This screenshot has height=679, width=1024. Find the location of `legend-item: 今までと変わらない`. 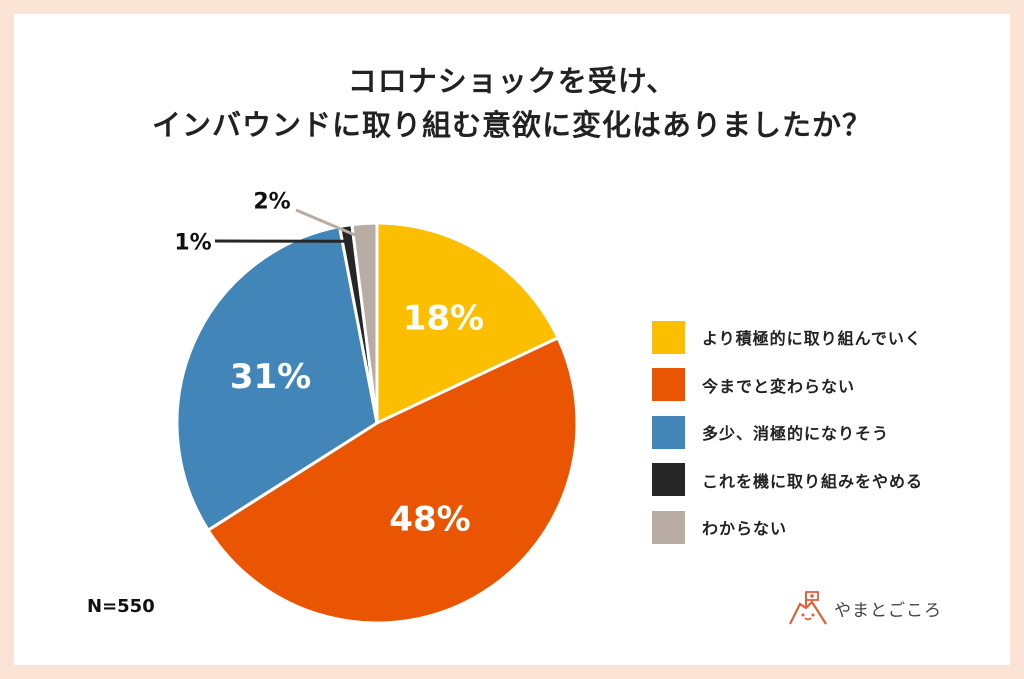

legend-item: 今までと変わらない is located at coordinates (787, 385).